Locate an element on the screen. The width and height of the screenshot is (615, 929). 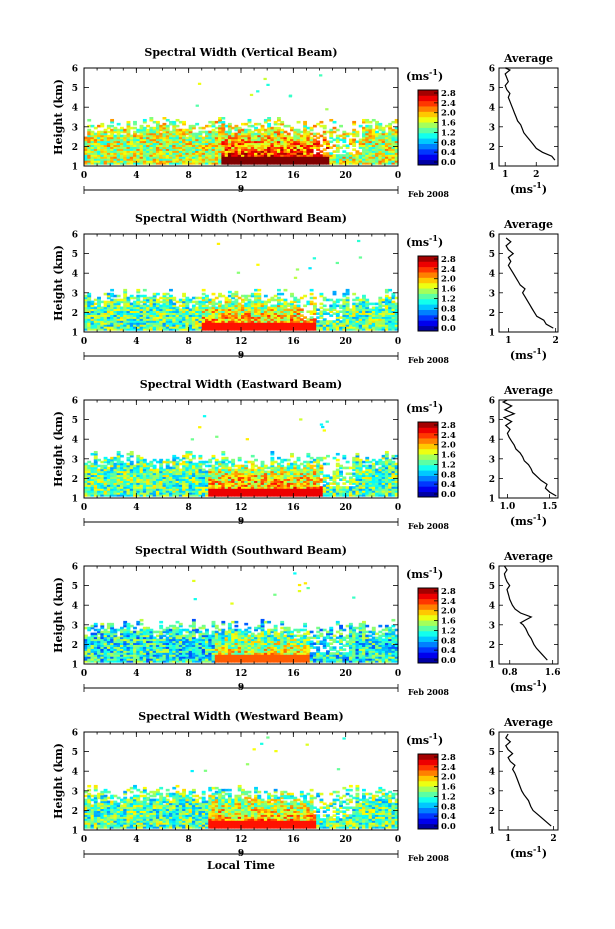
profile-x-label: (ms-1) is located at coordinates (528, 188).